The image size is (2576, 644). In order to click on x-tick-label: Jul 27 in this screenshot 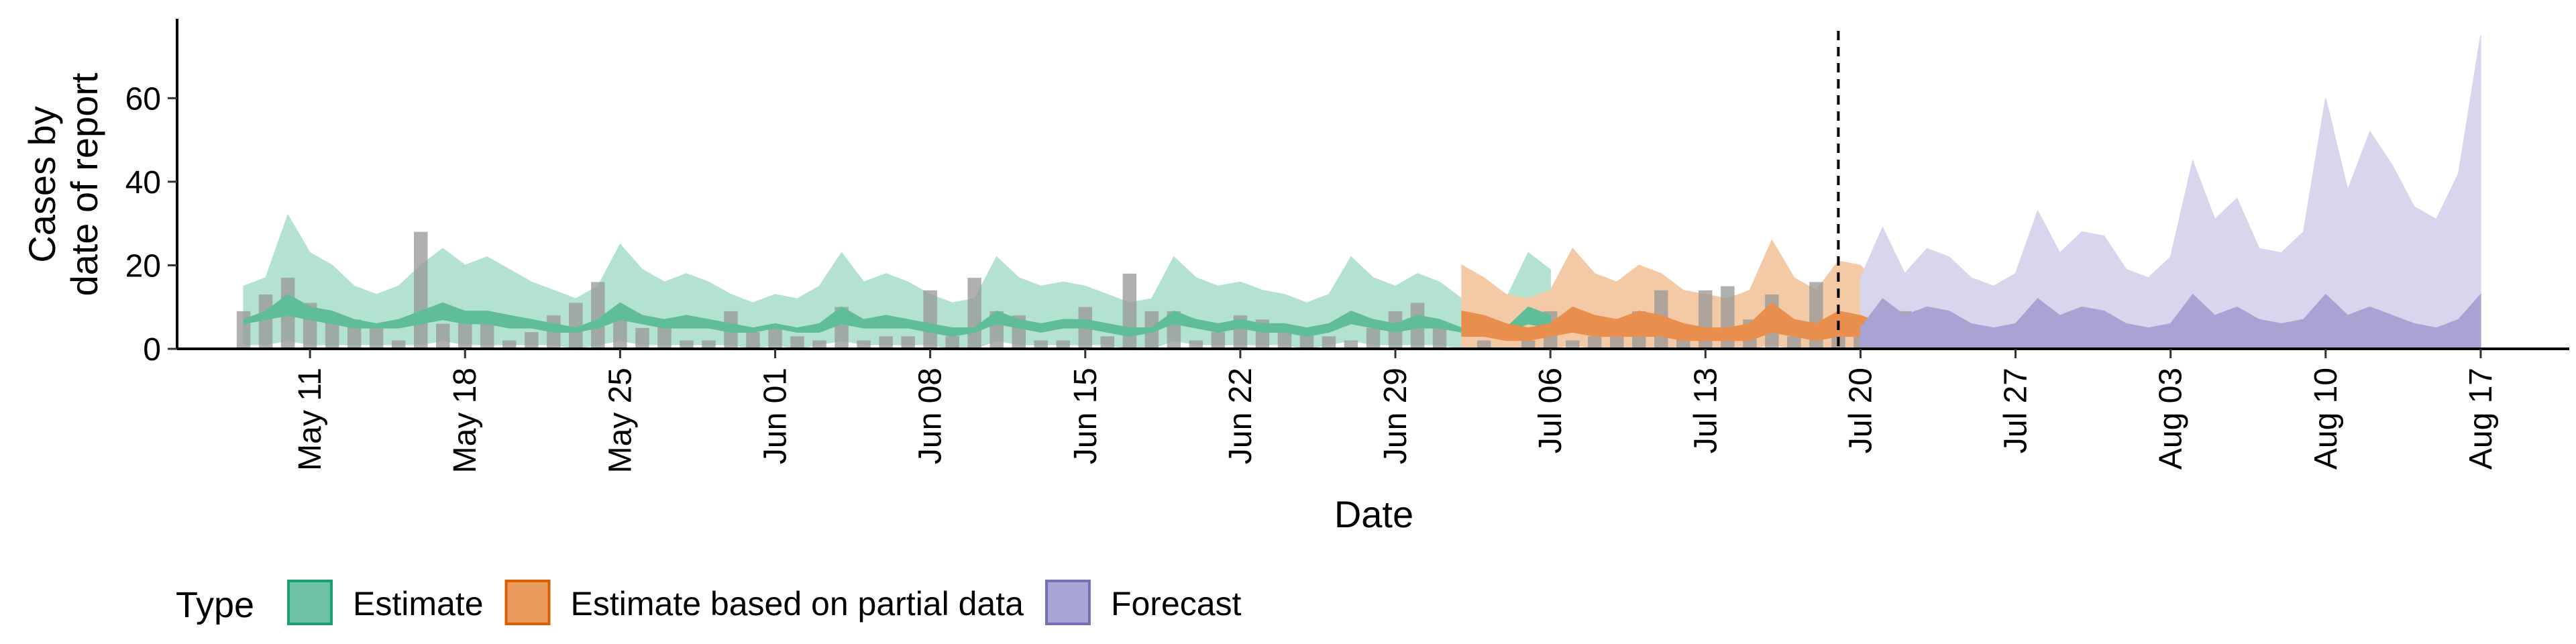, I will do `click(2016, 410)`.